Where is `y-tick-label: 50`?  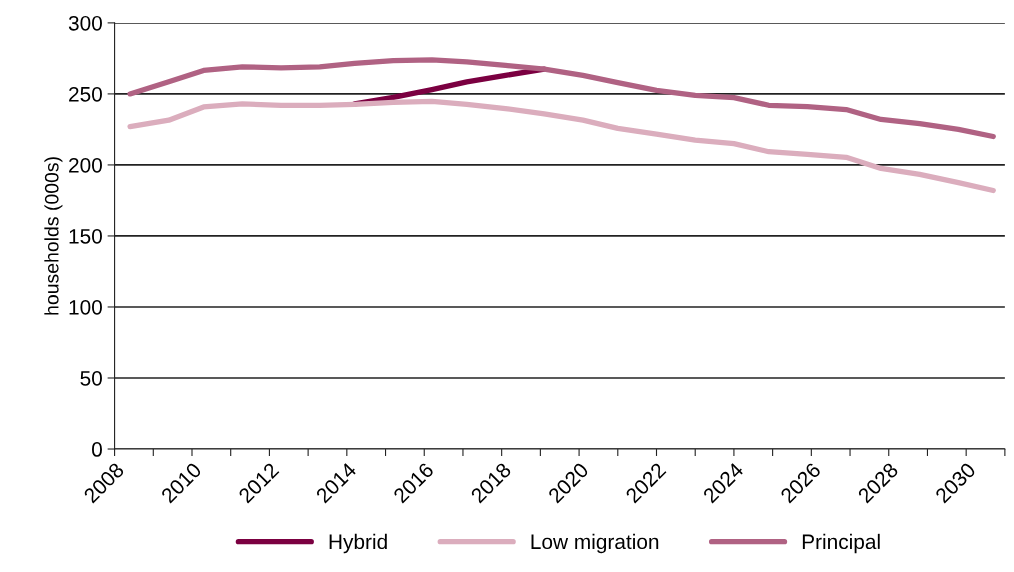 y-tick-label: 50 is located at coordinates (91, 378).